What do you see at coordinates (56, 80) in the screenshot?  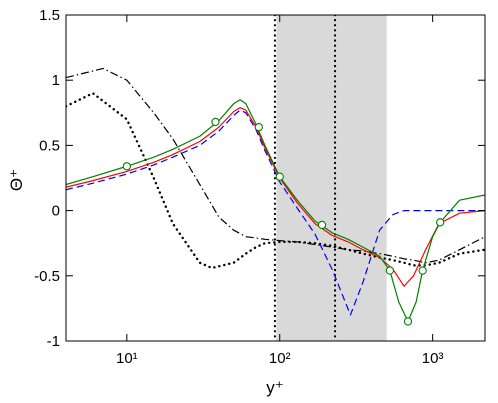 I see `y-tick-label: 1` at bounding box center [56, 80].